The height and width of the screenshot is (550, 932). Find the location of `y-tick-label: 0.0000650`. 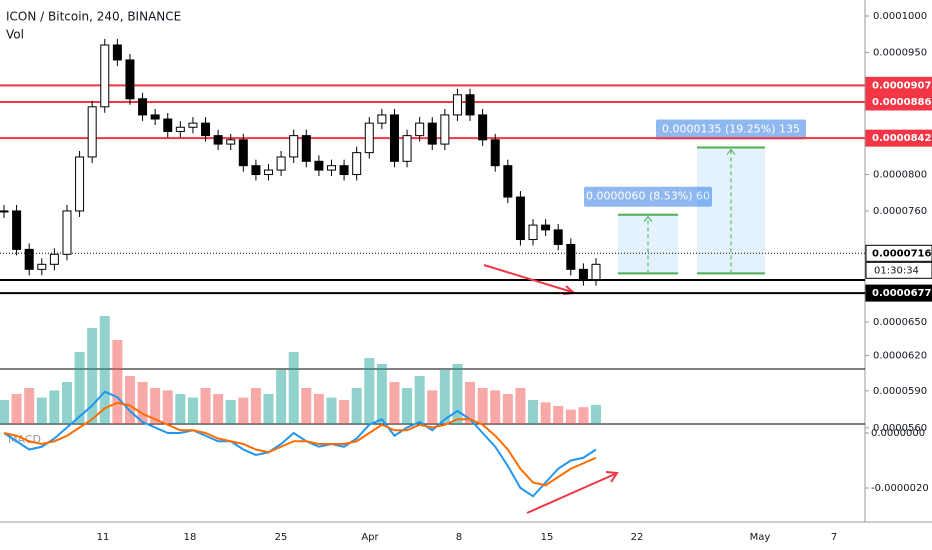

y-tick-label: 0.0000650 is located at coordinates (900, 322).